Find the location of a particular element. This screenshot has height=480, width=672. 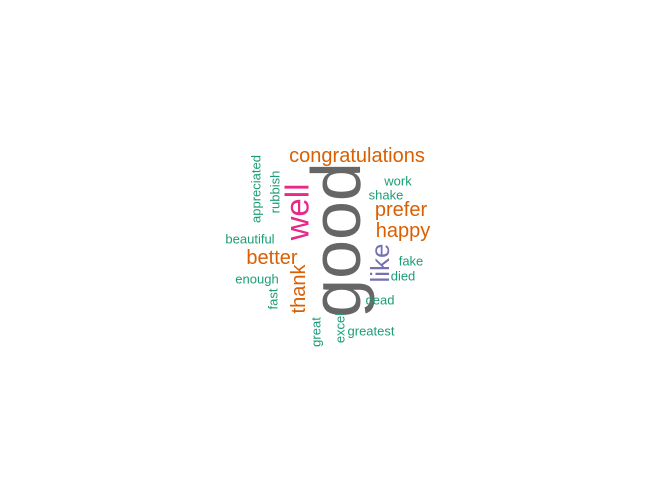

word-happy: happy is located at coordinates (403, 231).